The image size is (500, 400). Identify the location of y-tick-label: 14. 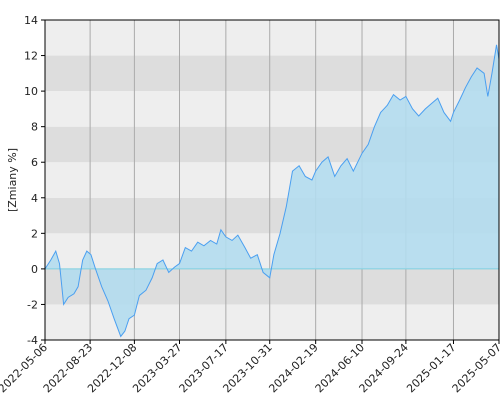
(31, 20).